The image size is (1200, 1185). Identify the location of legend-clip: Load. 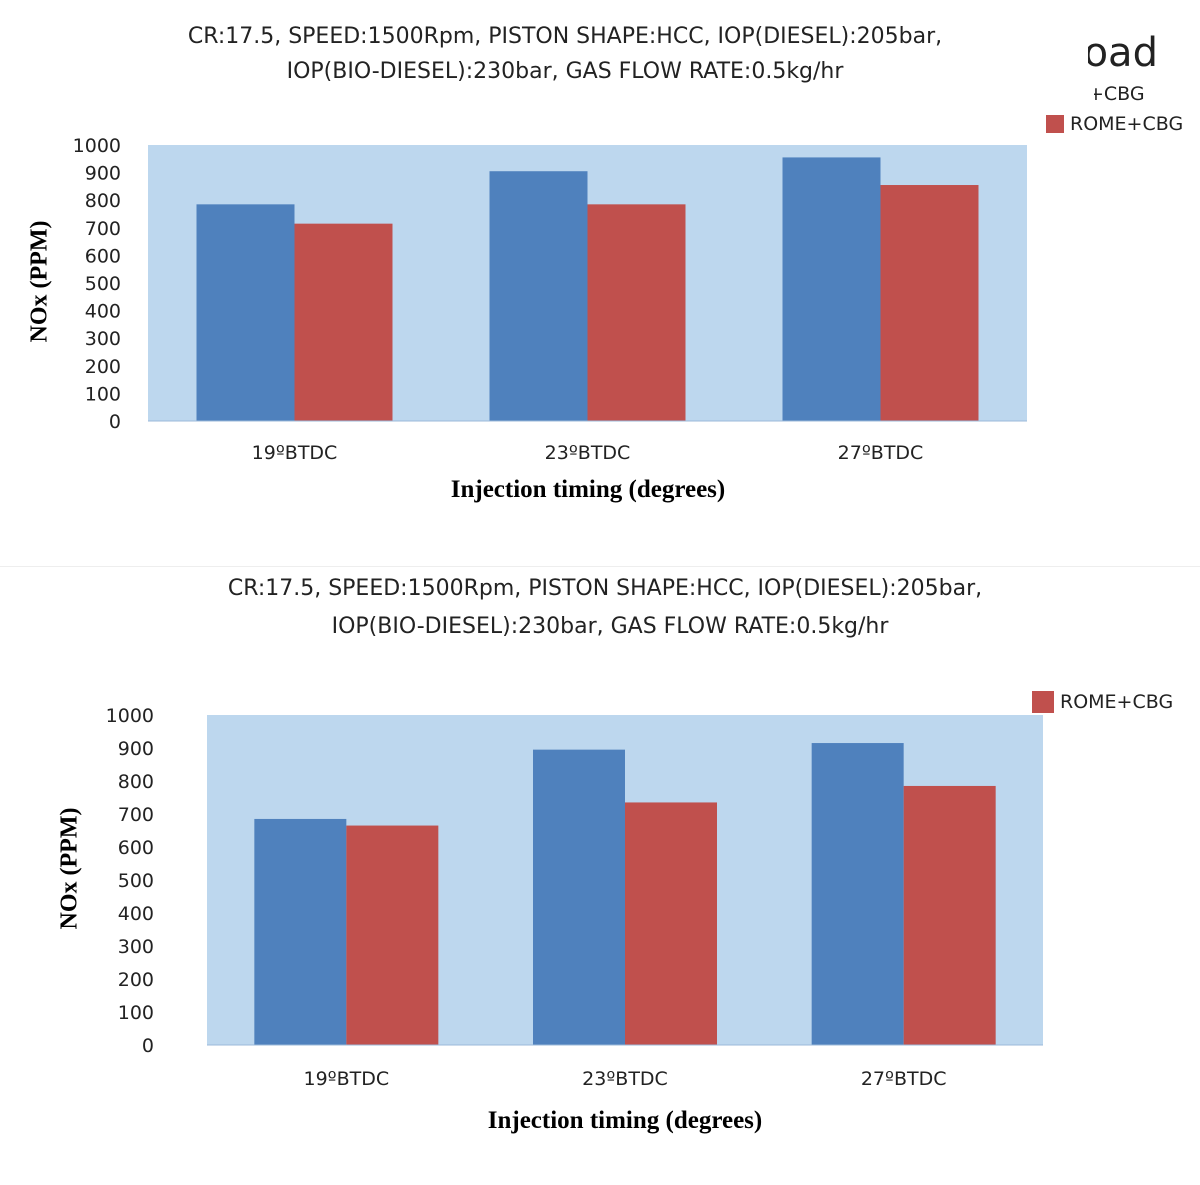
(1144, 55).